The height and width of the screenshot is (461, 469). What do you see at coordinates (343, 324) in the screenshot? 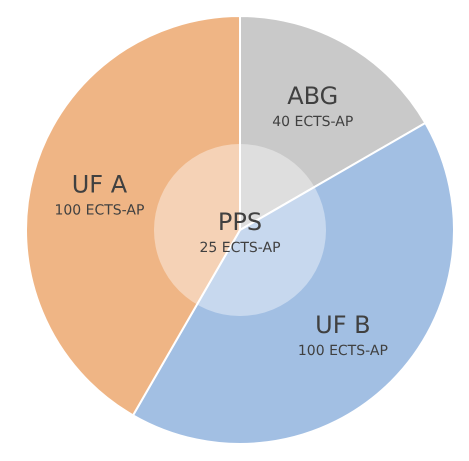
I see `slice-label: UF B` at bounding box center [343, 324].